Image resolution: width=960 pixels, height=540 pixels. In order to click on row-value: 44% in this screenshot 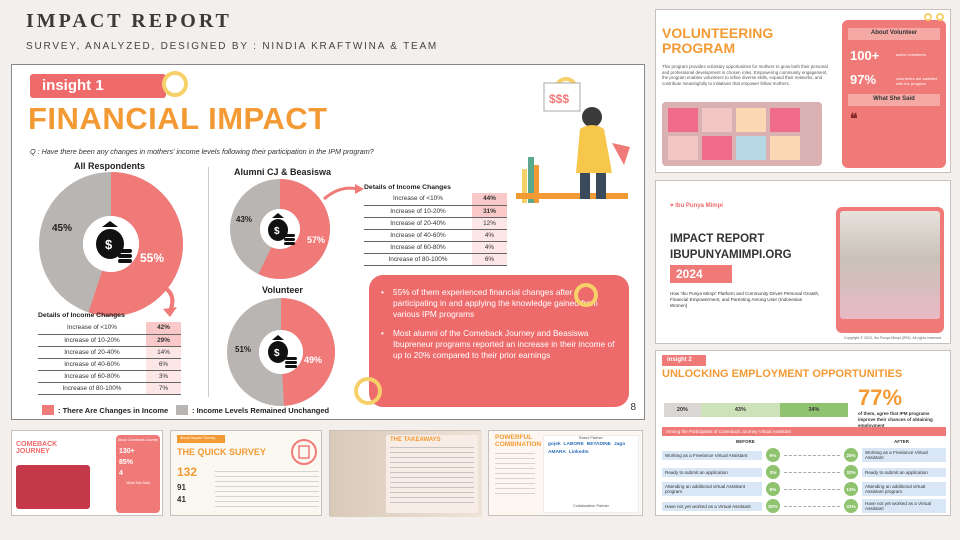, I will do `click(489, 199)`.